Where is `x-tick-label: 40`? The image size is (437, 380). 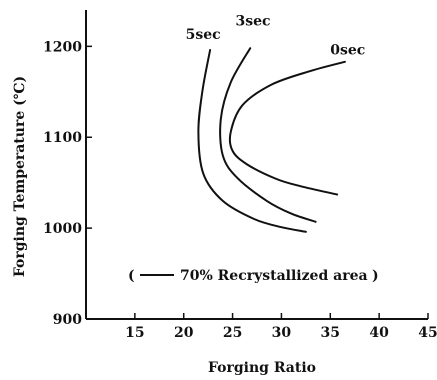 x-tick-label: 40 is located at coordinates (379, 333).